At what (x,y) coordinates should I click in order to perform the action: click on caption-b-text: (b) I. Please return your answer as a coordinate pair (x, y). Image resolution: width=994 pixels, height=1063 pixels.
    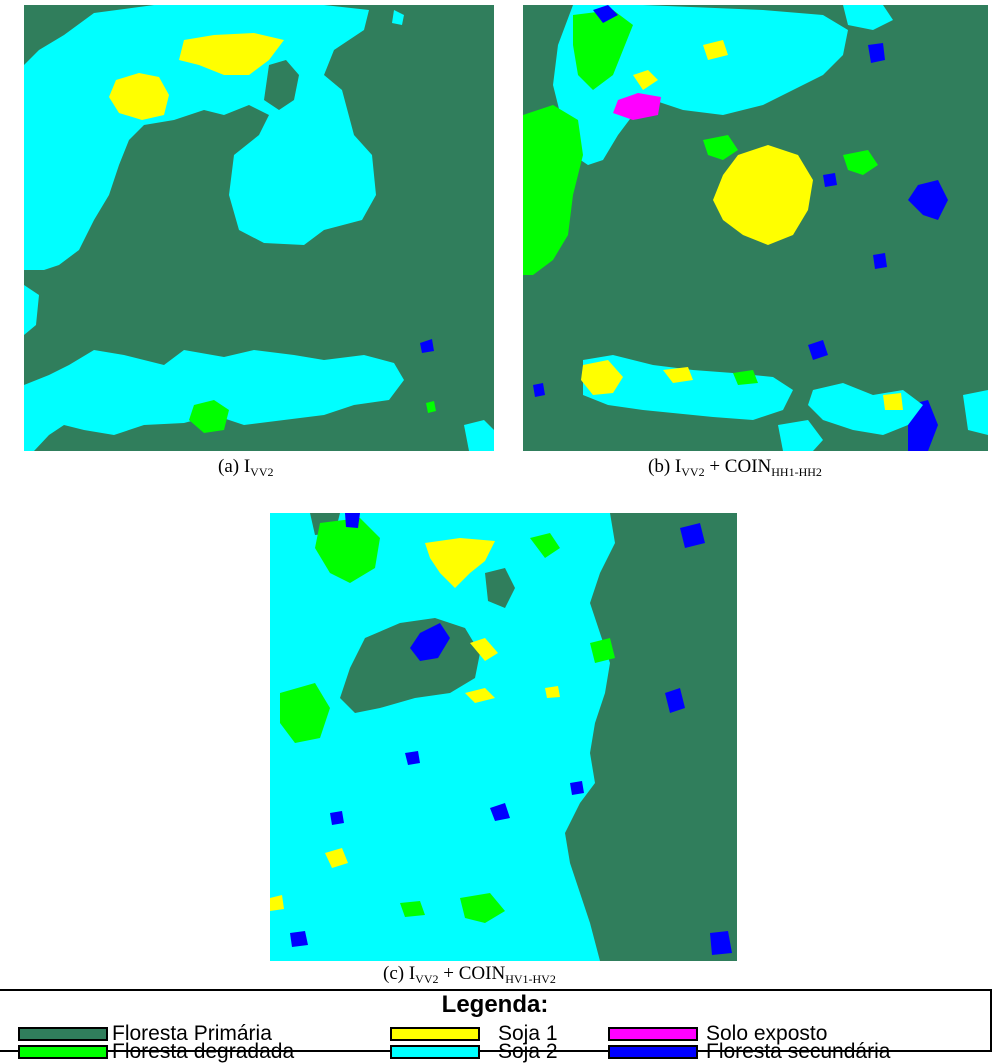
    Looking at the image, I should click on (665, 466).